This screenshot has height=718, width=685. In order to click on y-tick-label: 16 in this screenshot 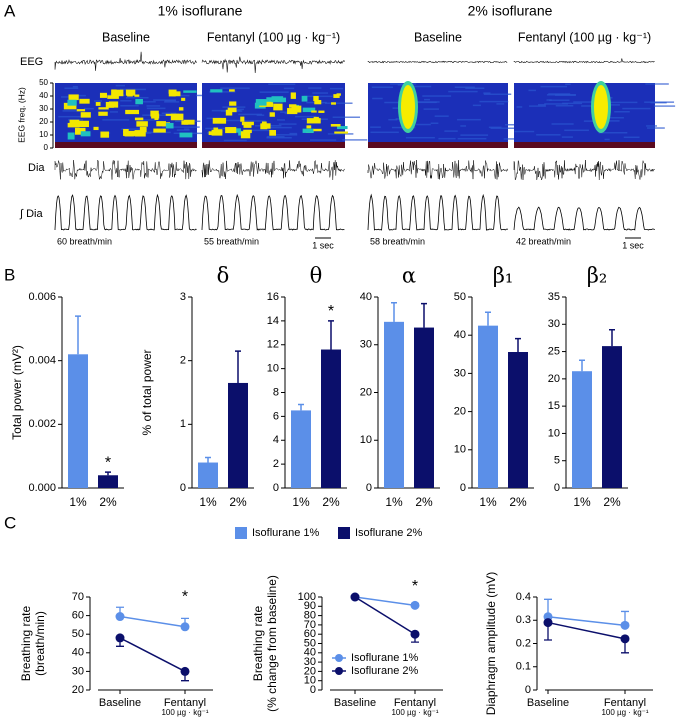, I will do `click(273, 297)`.